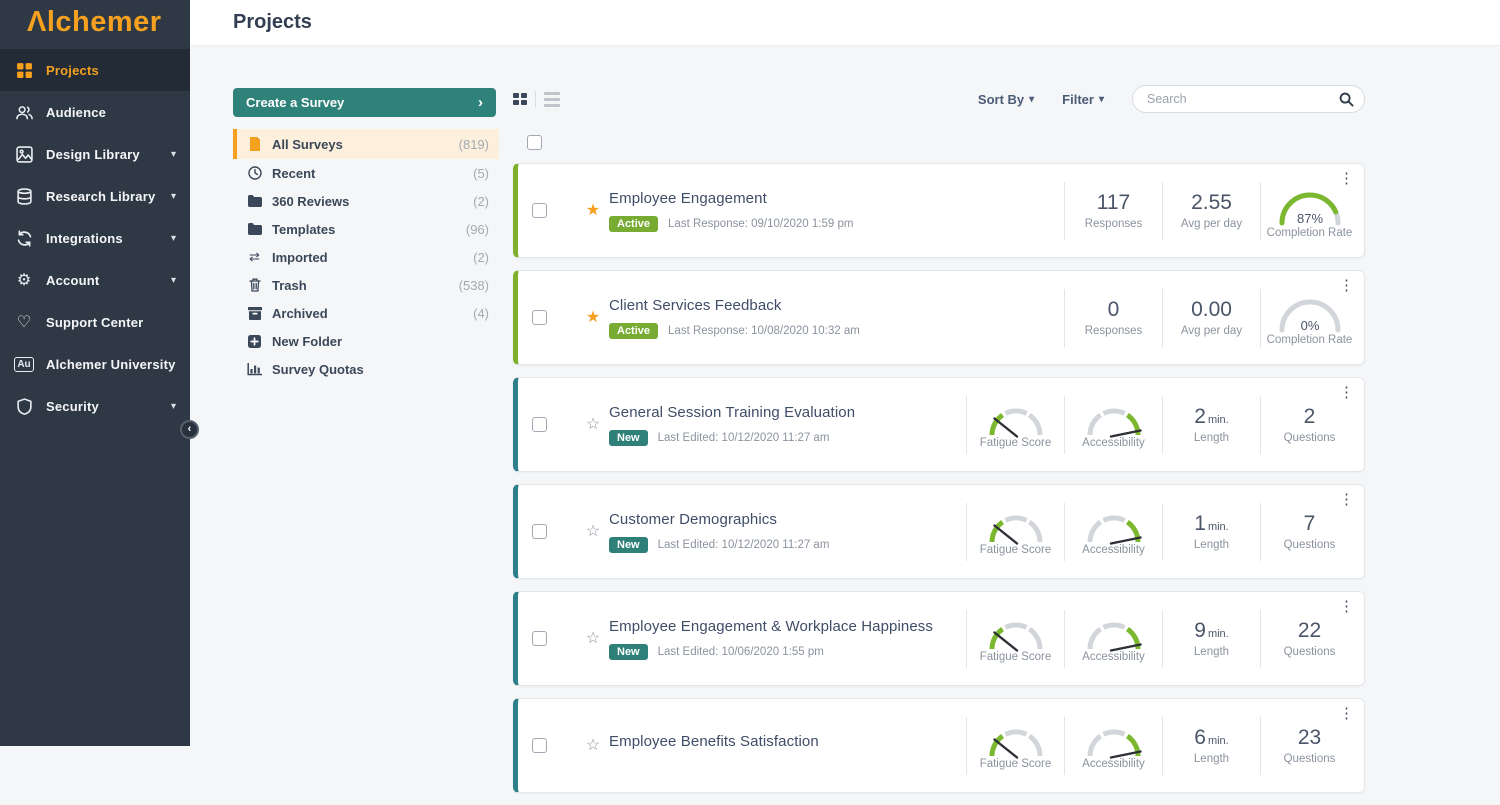 The width and height of the screenshot is (1500, 805). Describe the element at coordinates (534, 142) in the screenshot. I see `select-all-checkbox` at that location.